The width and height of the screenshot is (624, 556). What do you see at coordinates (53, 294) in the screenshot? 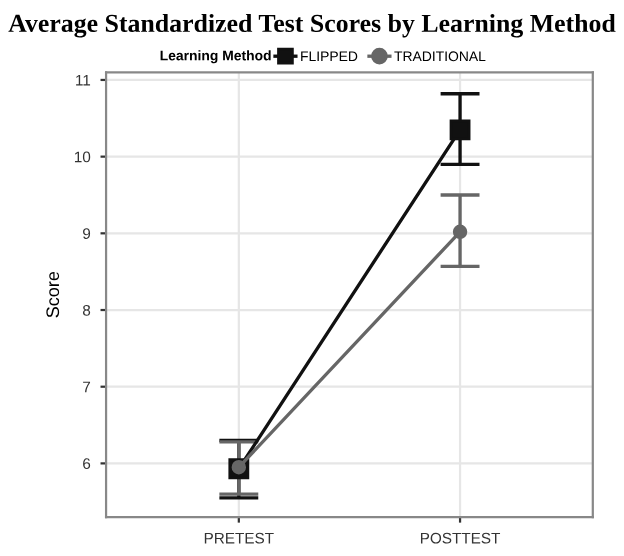
I see `y-axis-title: Score` at bounding box center [53, 294].